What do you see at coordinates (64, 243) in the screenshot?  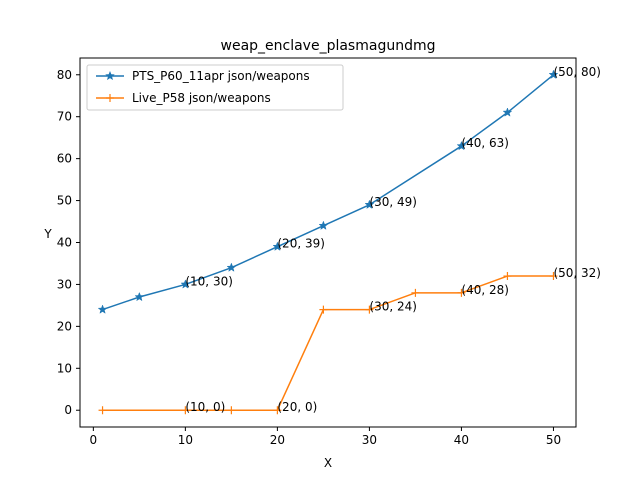 I see `y-tick-label: 40` at bounding box center [64, 243].